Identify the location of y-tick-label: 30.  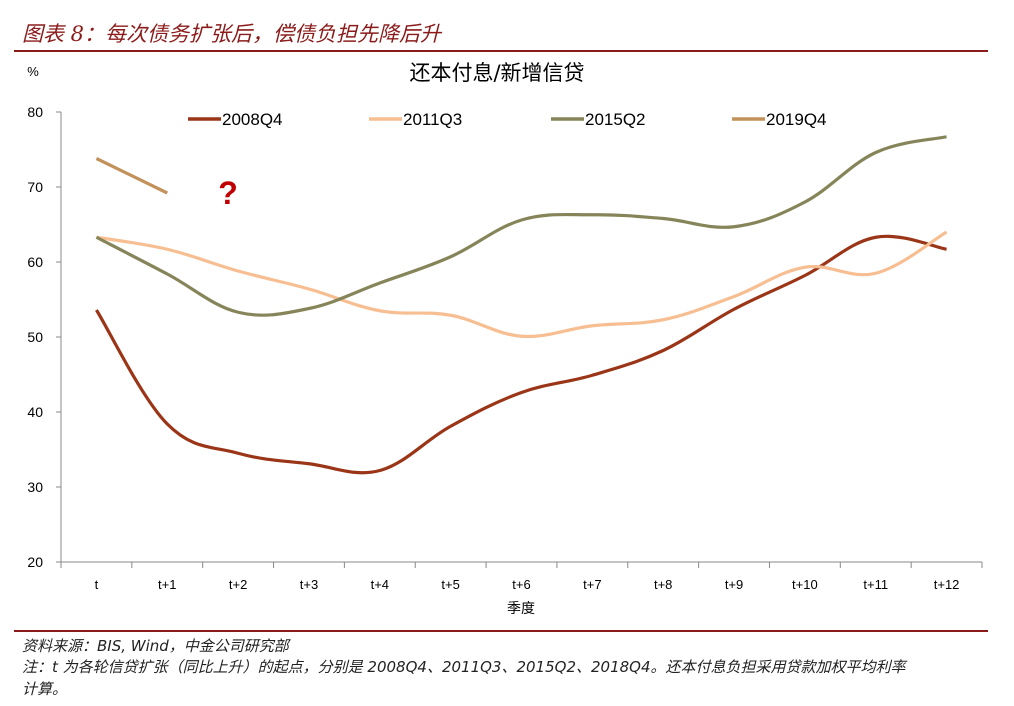
(35, 487).